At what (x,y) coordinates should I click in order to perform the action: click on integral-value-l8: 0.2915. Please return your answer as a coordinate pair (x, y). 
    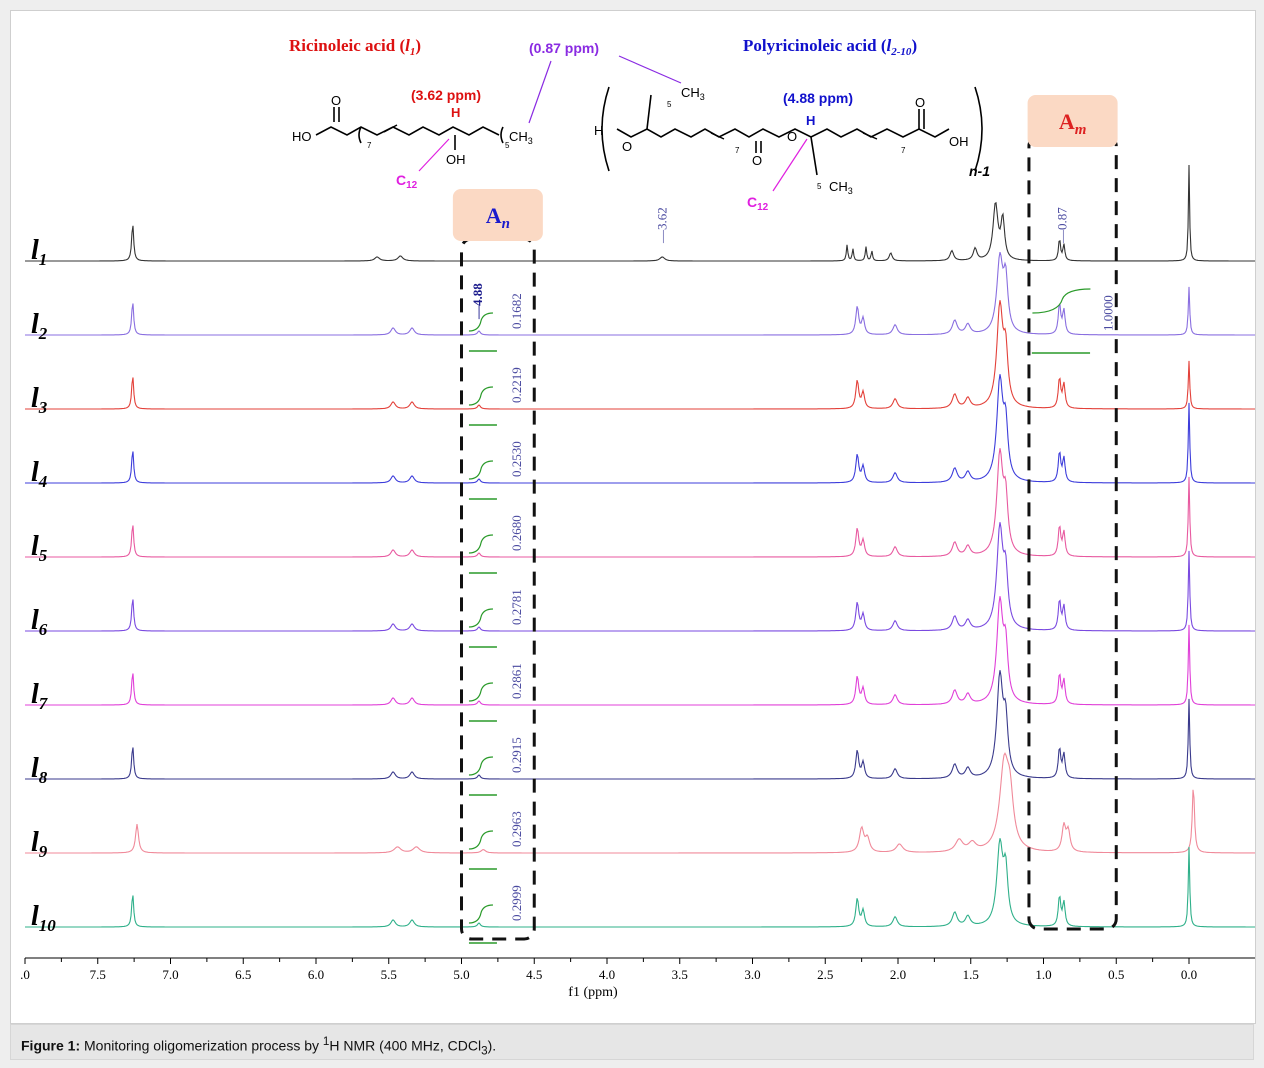
    Looking at the image, I should click on (516, 755).